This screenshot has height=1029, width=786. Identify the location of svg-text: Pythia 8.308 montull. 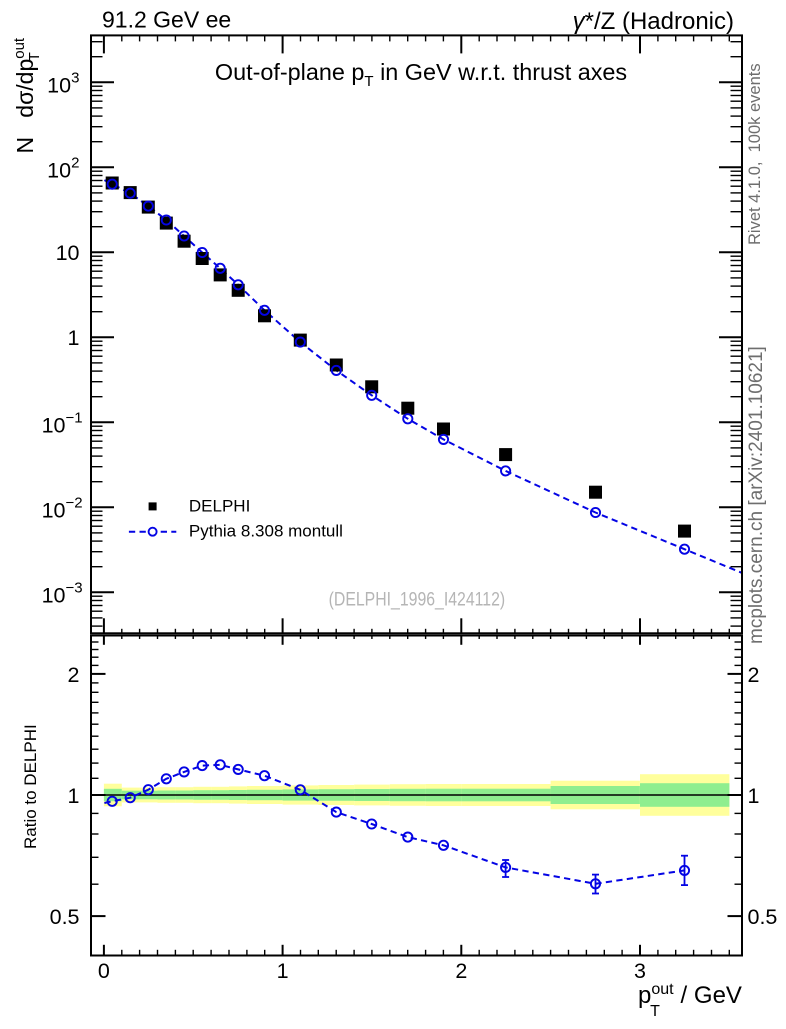
(266, 530).